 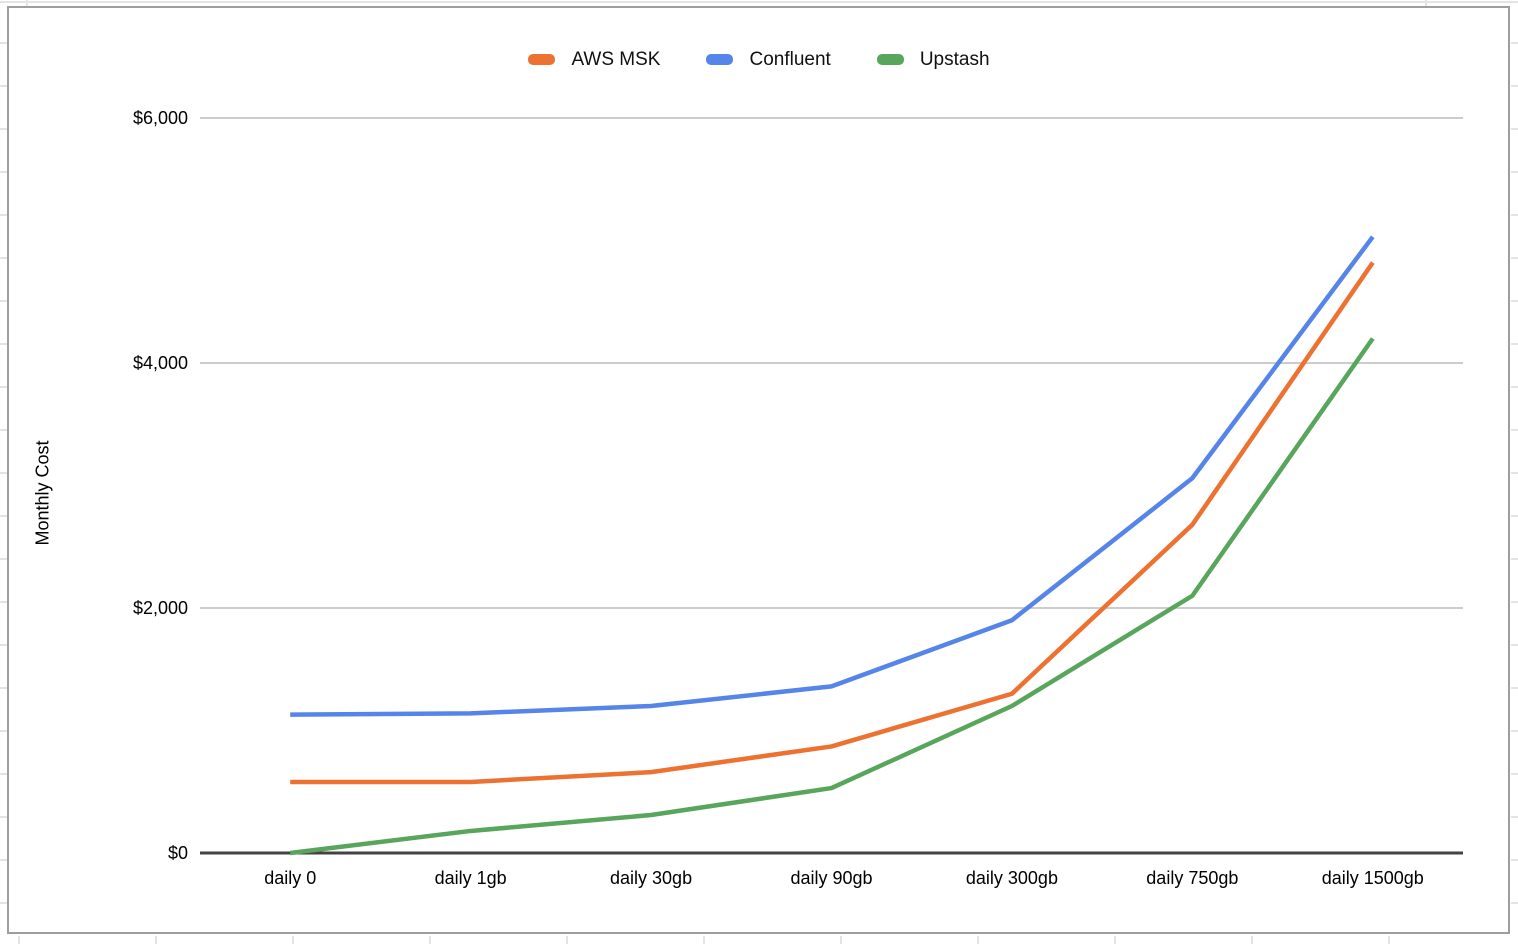 What do you see at coordinates (1011, 878) in the screenshot?
I see `x-tick-label: daily 300gb` at bounding box center [1011, 878].